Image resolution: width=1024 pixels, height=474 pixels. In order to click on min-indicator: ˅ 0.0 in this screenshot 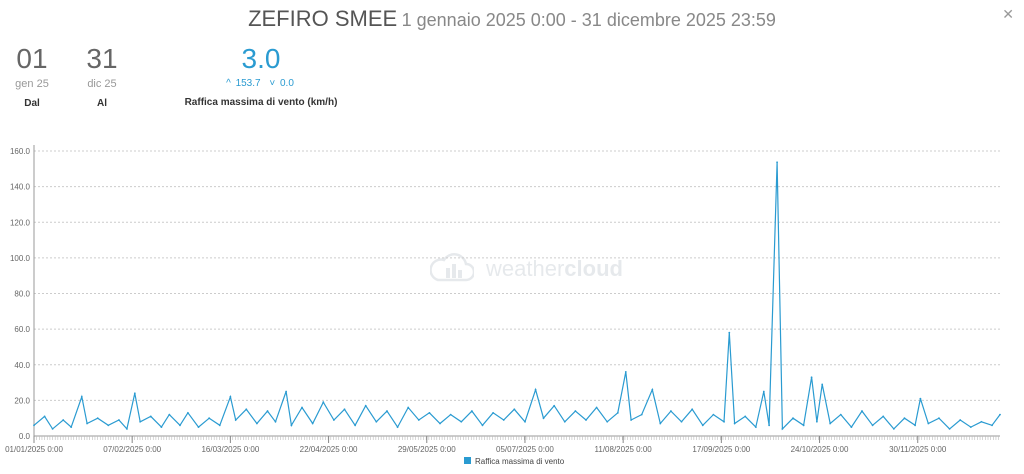, I will do `click(281, 83)`.